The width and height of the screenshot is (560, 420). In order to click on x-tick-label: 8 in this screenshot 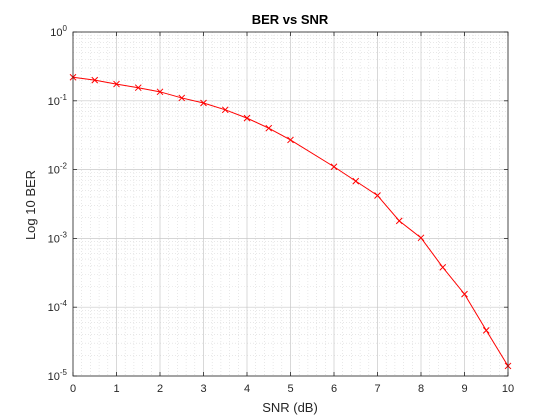, I will do `click(421, 389)`.